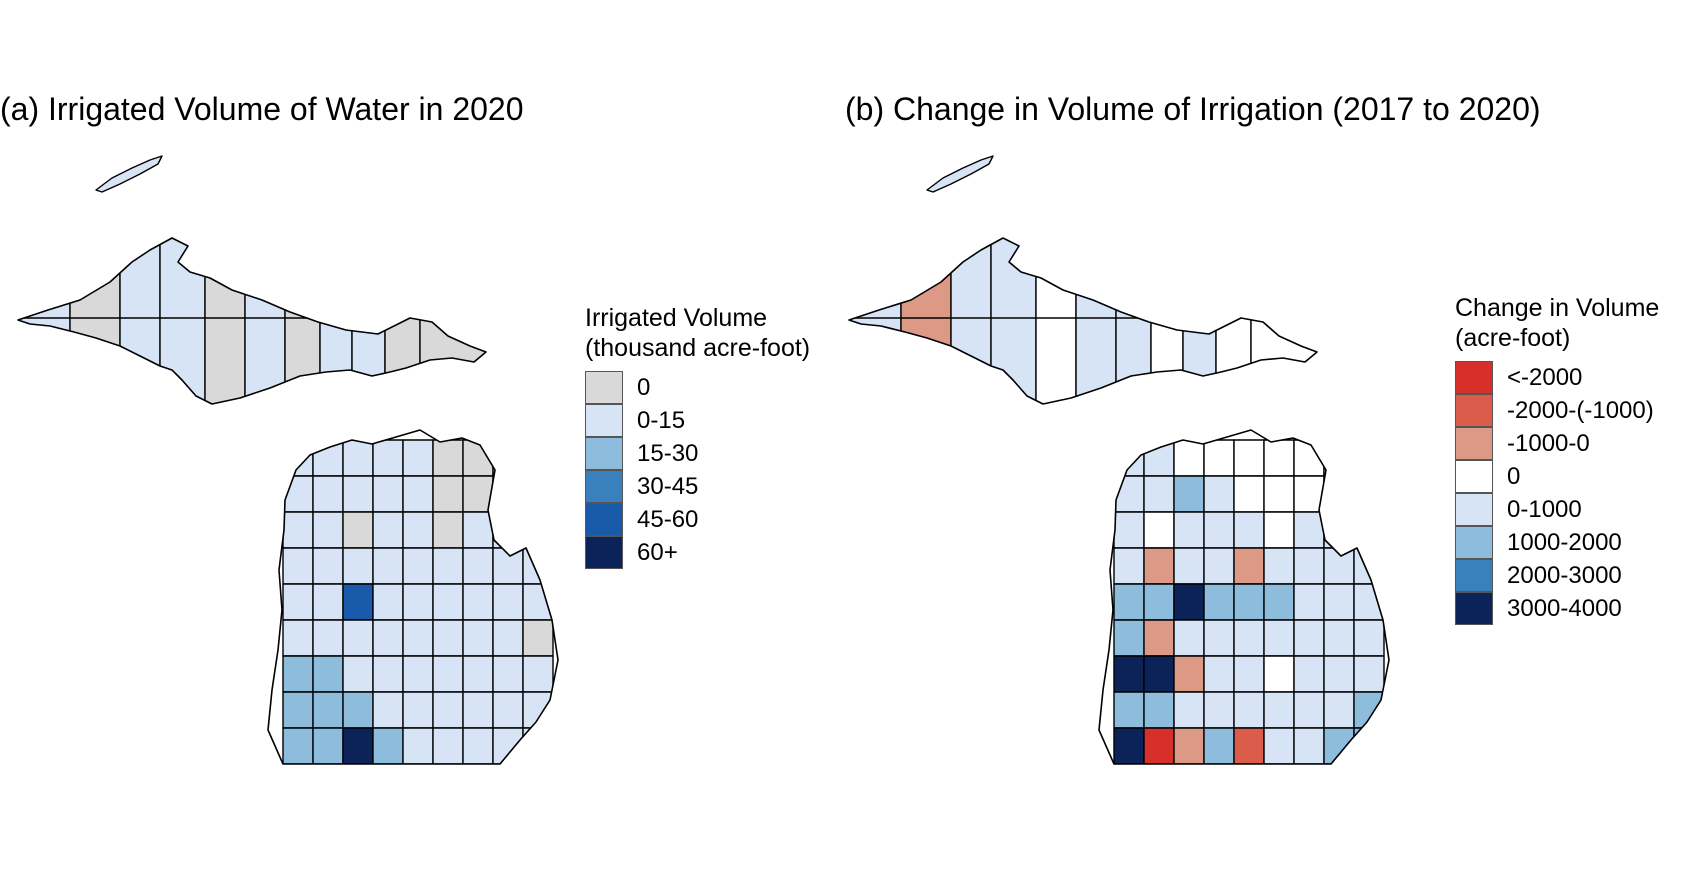 This screenshot has height=889, width=1691. I want to click on panel-title: (a) Irrigated Volume of Water in 2020, so click(262, 109).